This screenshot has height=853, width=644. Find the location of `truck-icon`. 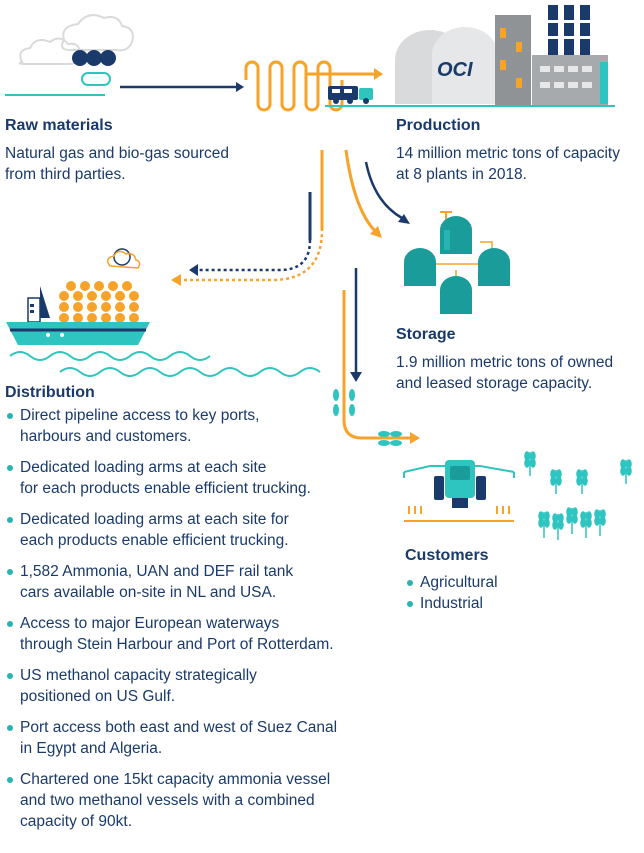

truck-icon is located at coordinates (350, 95).